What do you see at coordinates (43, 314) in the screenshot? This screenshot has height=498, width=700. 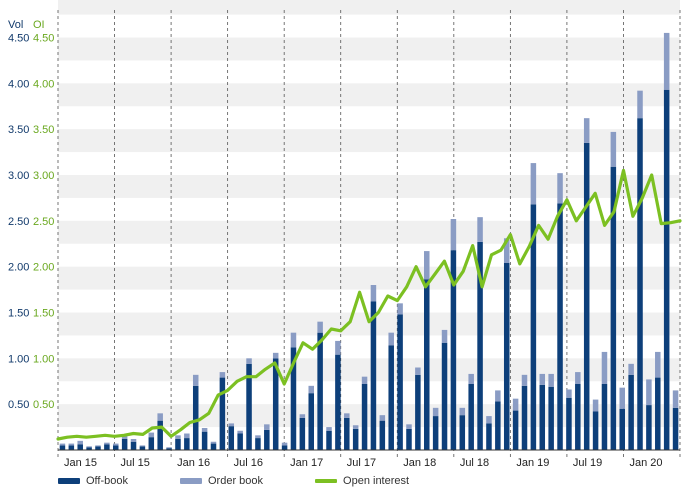 I see `y-tick-oi: 1.50` at bounding box center [43, 314].